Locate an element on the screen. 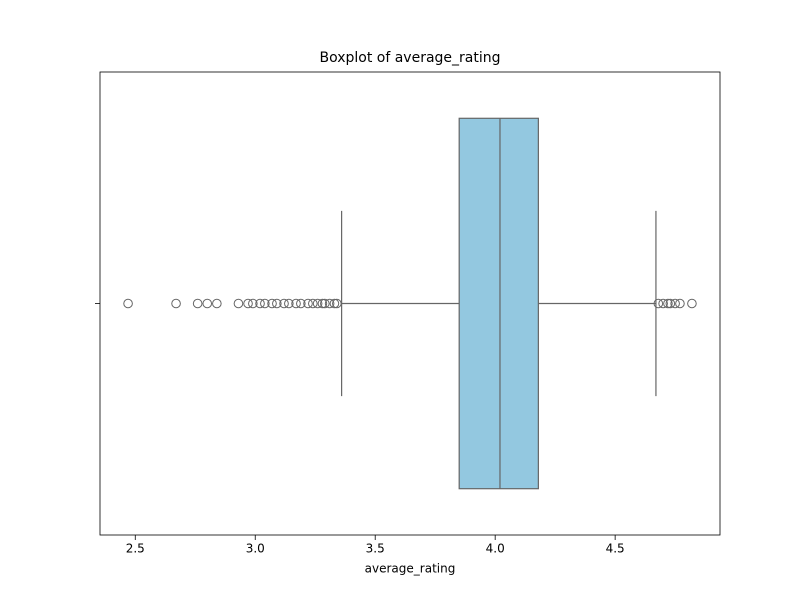 The height and width of the screenshot is (600, 800). x-tick-label: 3.5 is located at coordinates (375, 549).